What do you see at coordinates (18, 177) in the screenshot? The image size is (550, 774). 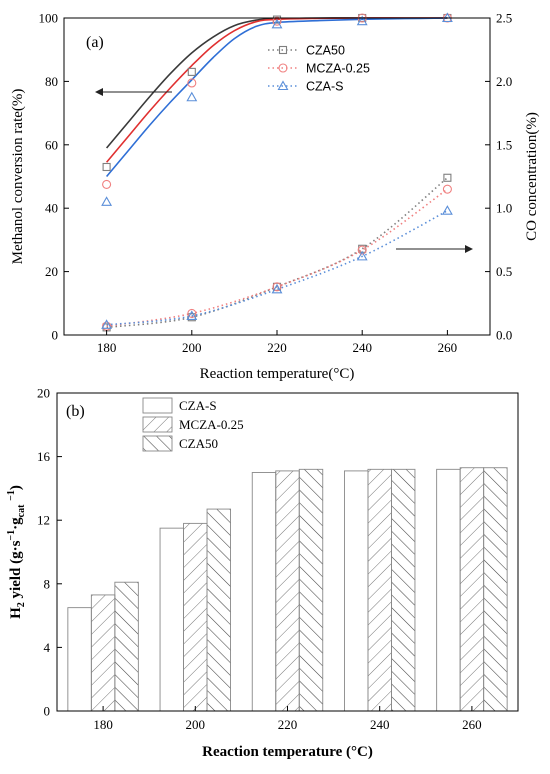 I see `panel-a-y-axis-label: Methanol conversion rate(%)` at bounding box center [18, 177].